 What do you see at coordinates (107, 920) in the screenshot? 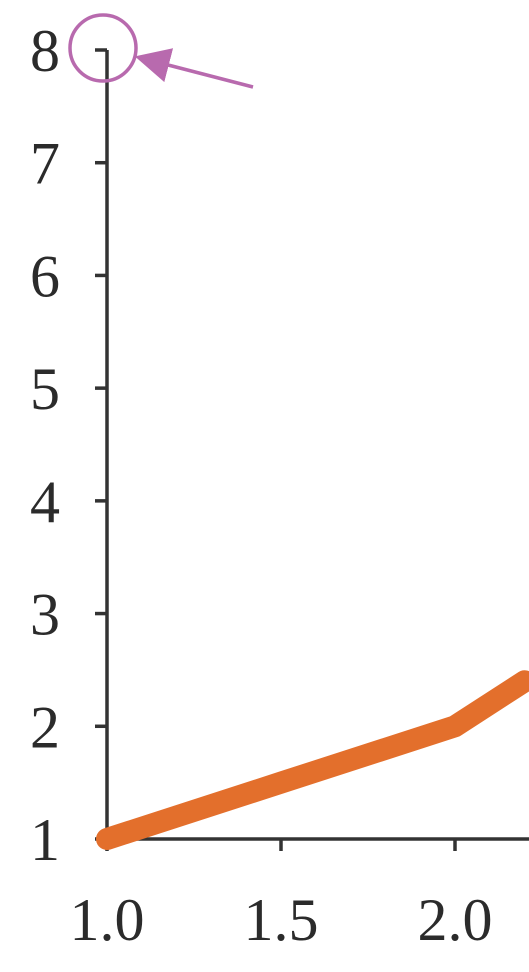
I see `x-tick-label: 1.0` at bounding box center [107, 920].